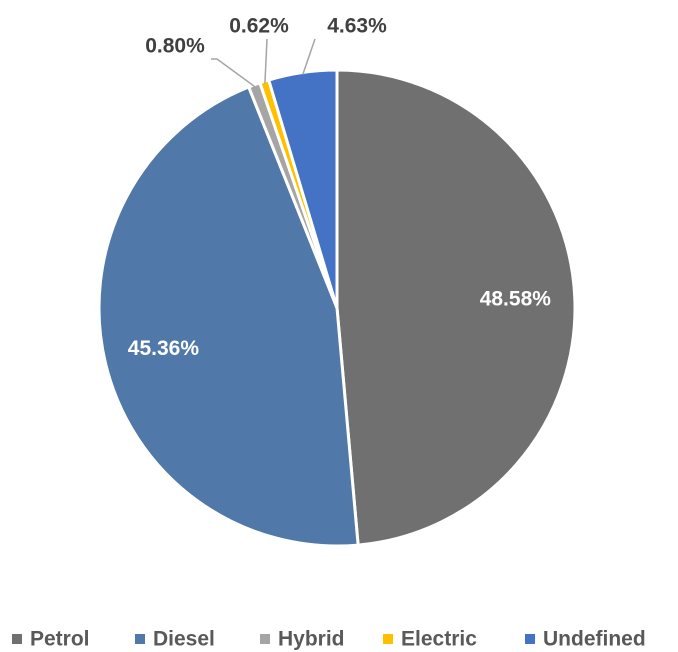 The height and width of the screenshot is (652, 678). What do you see at coordinates (175, 46) in the screenshot?
I see `data-label: 0.80%` at bounding box center [175, 46].